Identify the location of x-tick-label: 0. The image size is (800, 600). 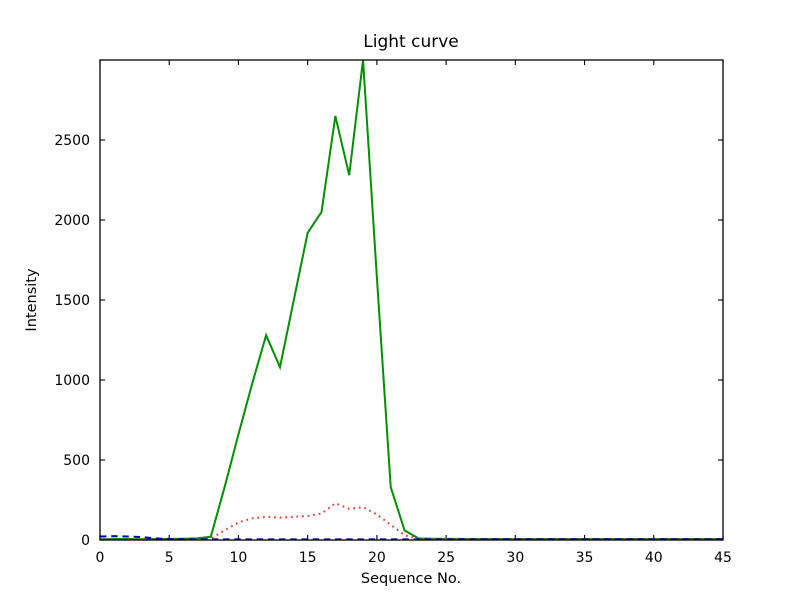
(100, 558).